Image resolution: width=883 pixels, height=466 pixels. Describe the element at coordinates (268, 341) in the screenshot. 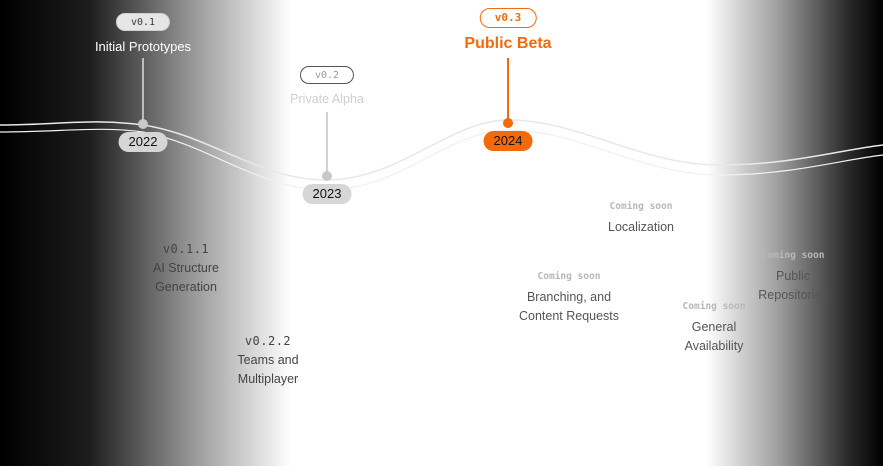

I see `feature-version: v0.2.2` at that location.